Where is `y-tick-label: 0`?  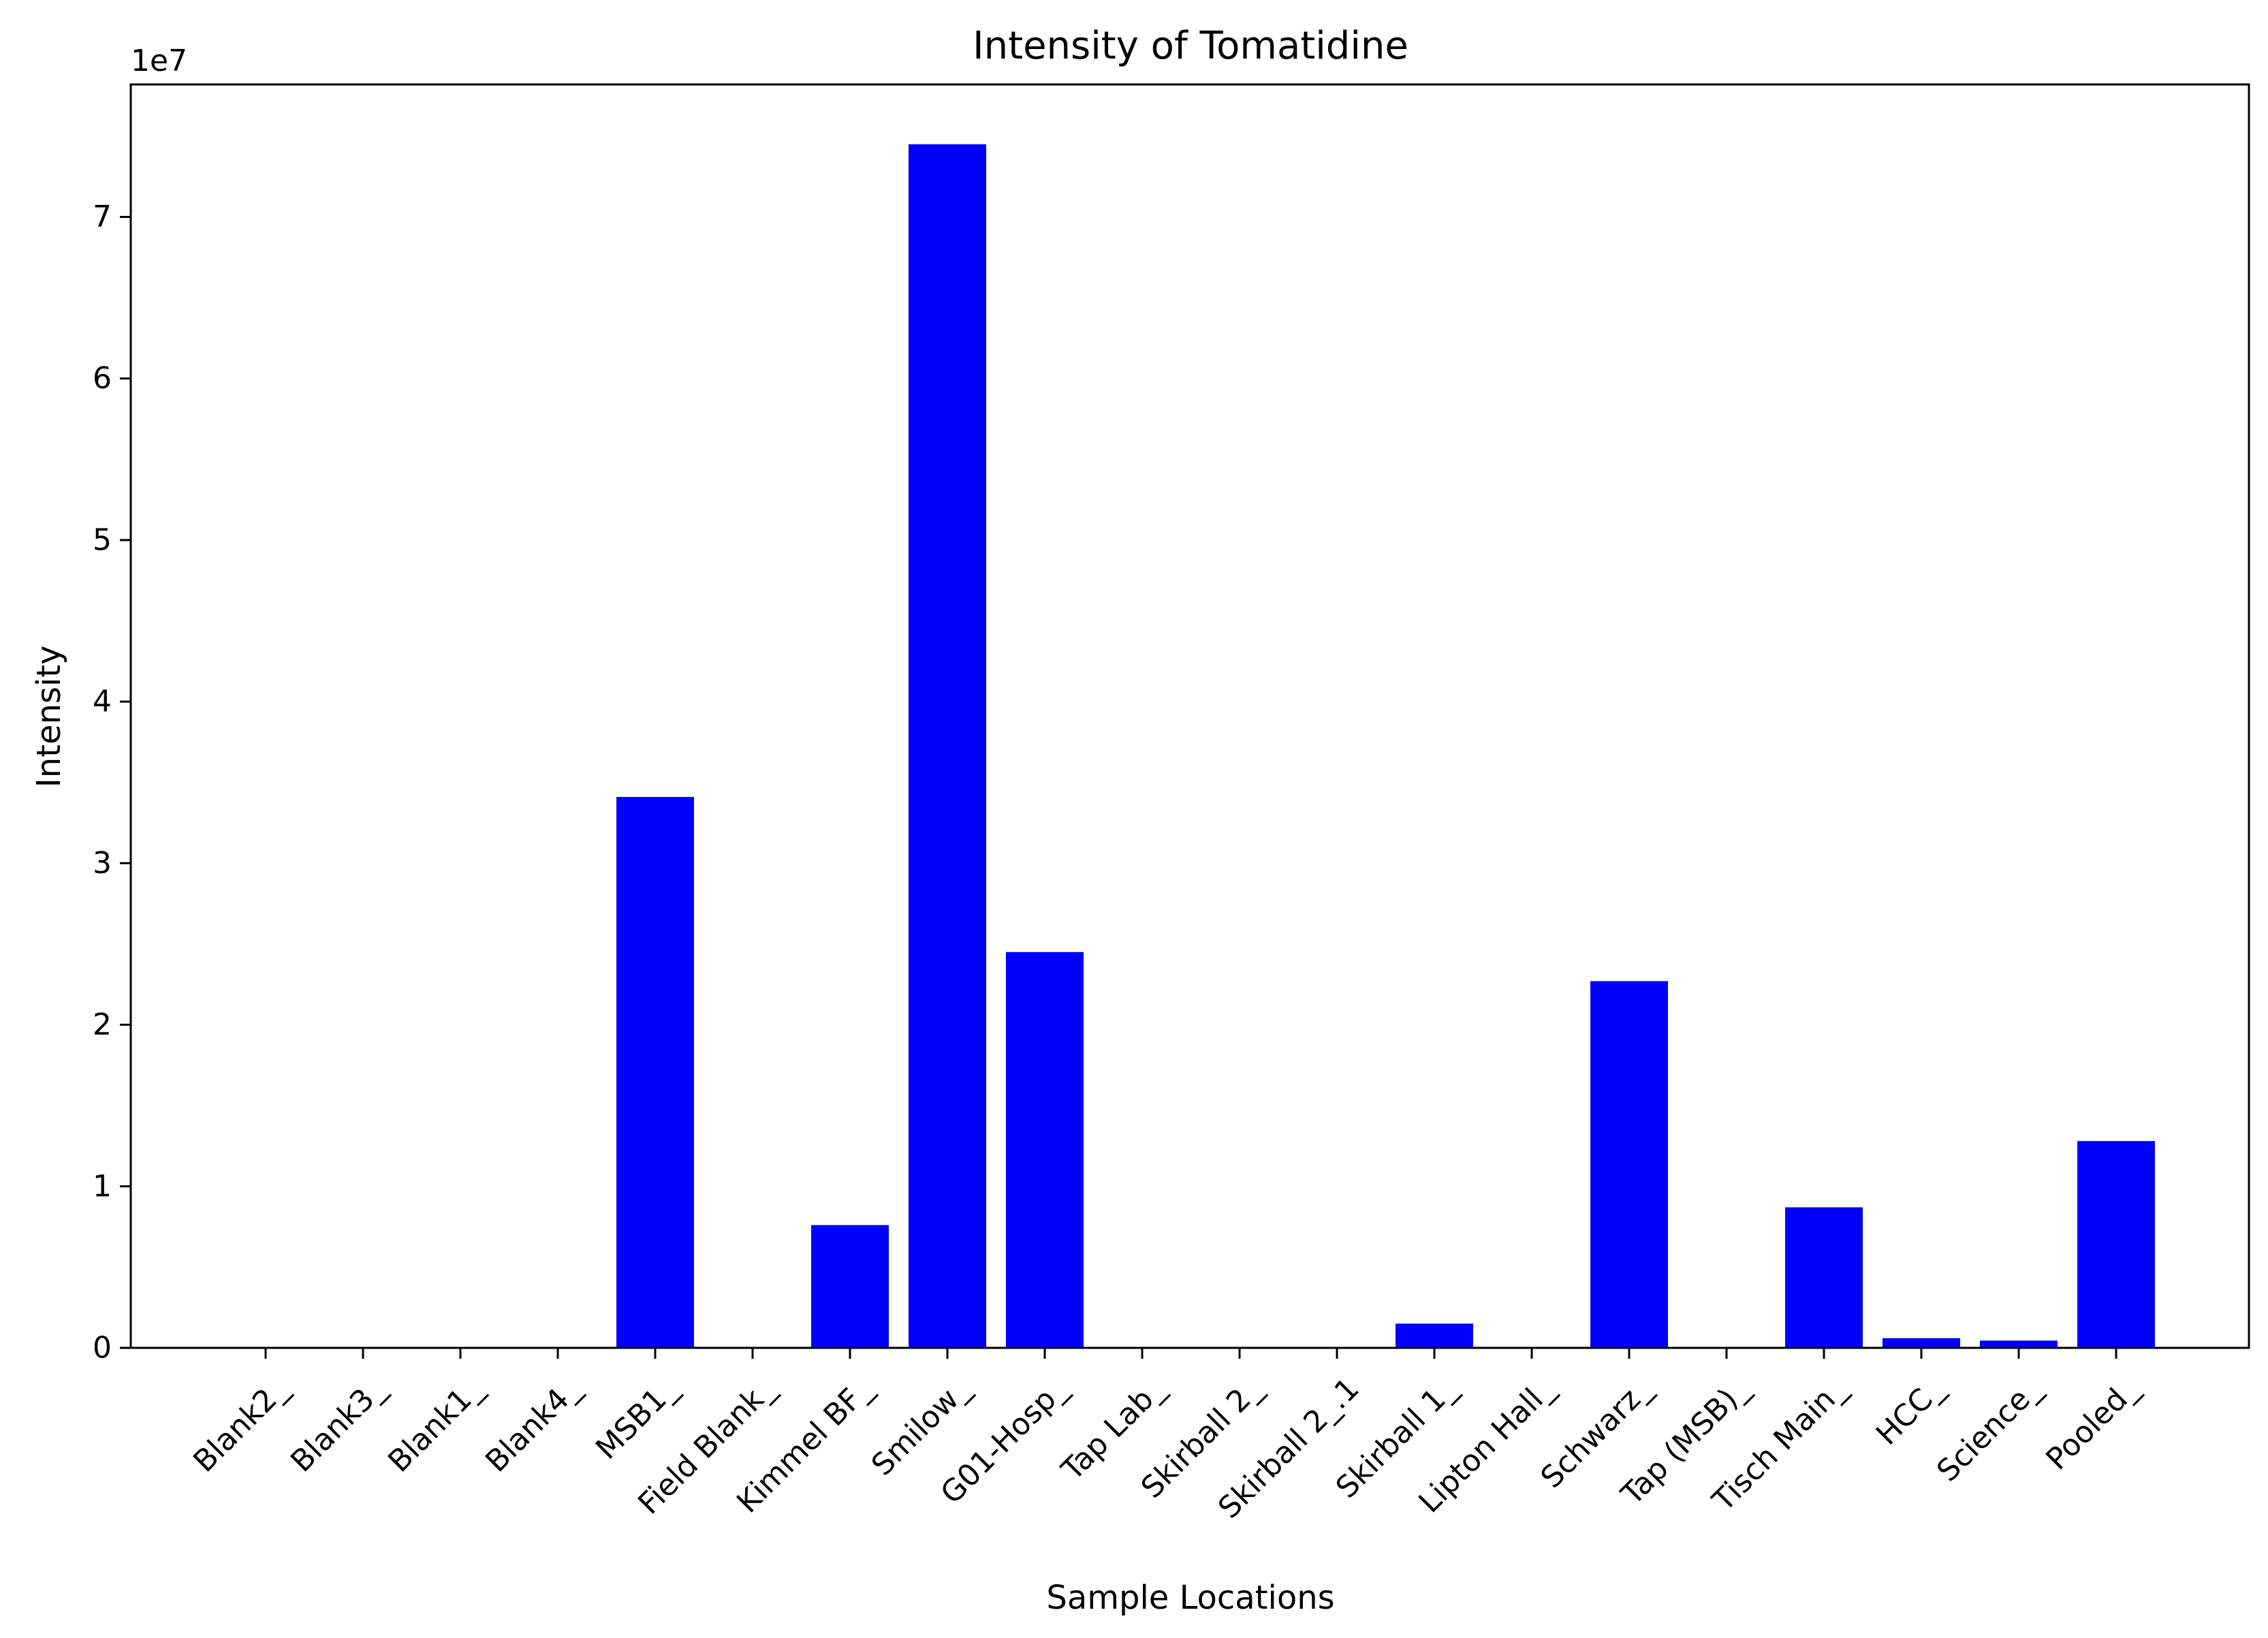 y-tick-label: 0 is located at coordinates (102, 1348).